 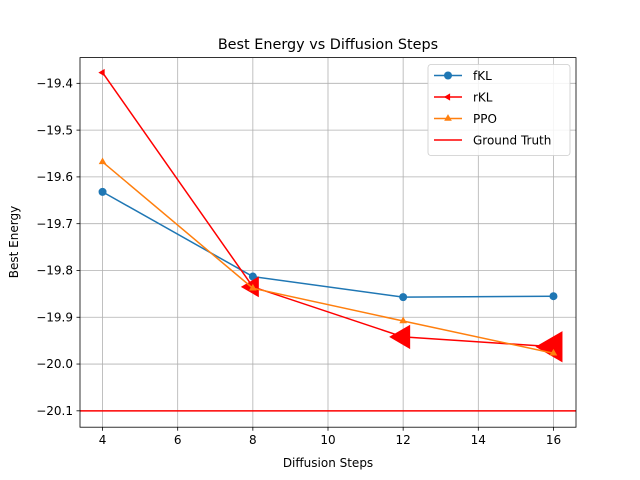 I want to click on y-tick-label: −19.5, so click(x=54, y=130).